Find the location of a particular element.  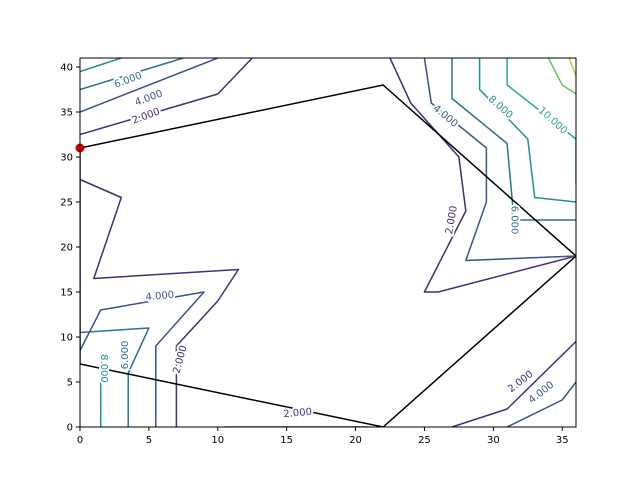

y-tick-label: 5 is located at coordinates (70, 383).